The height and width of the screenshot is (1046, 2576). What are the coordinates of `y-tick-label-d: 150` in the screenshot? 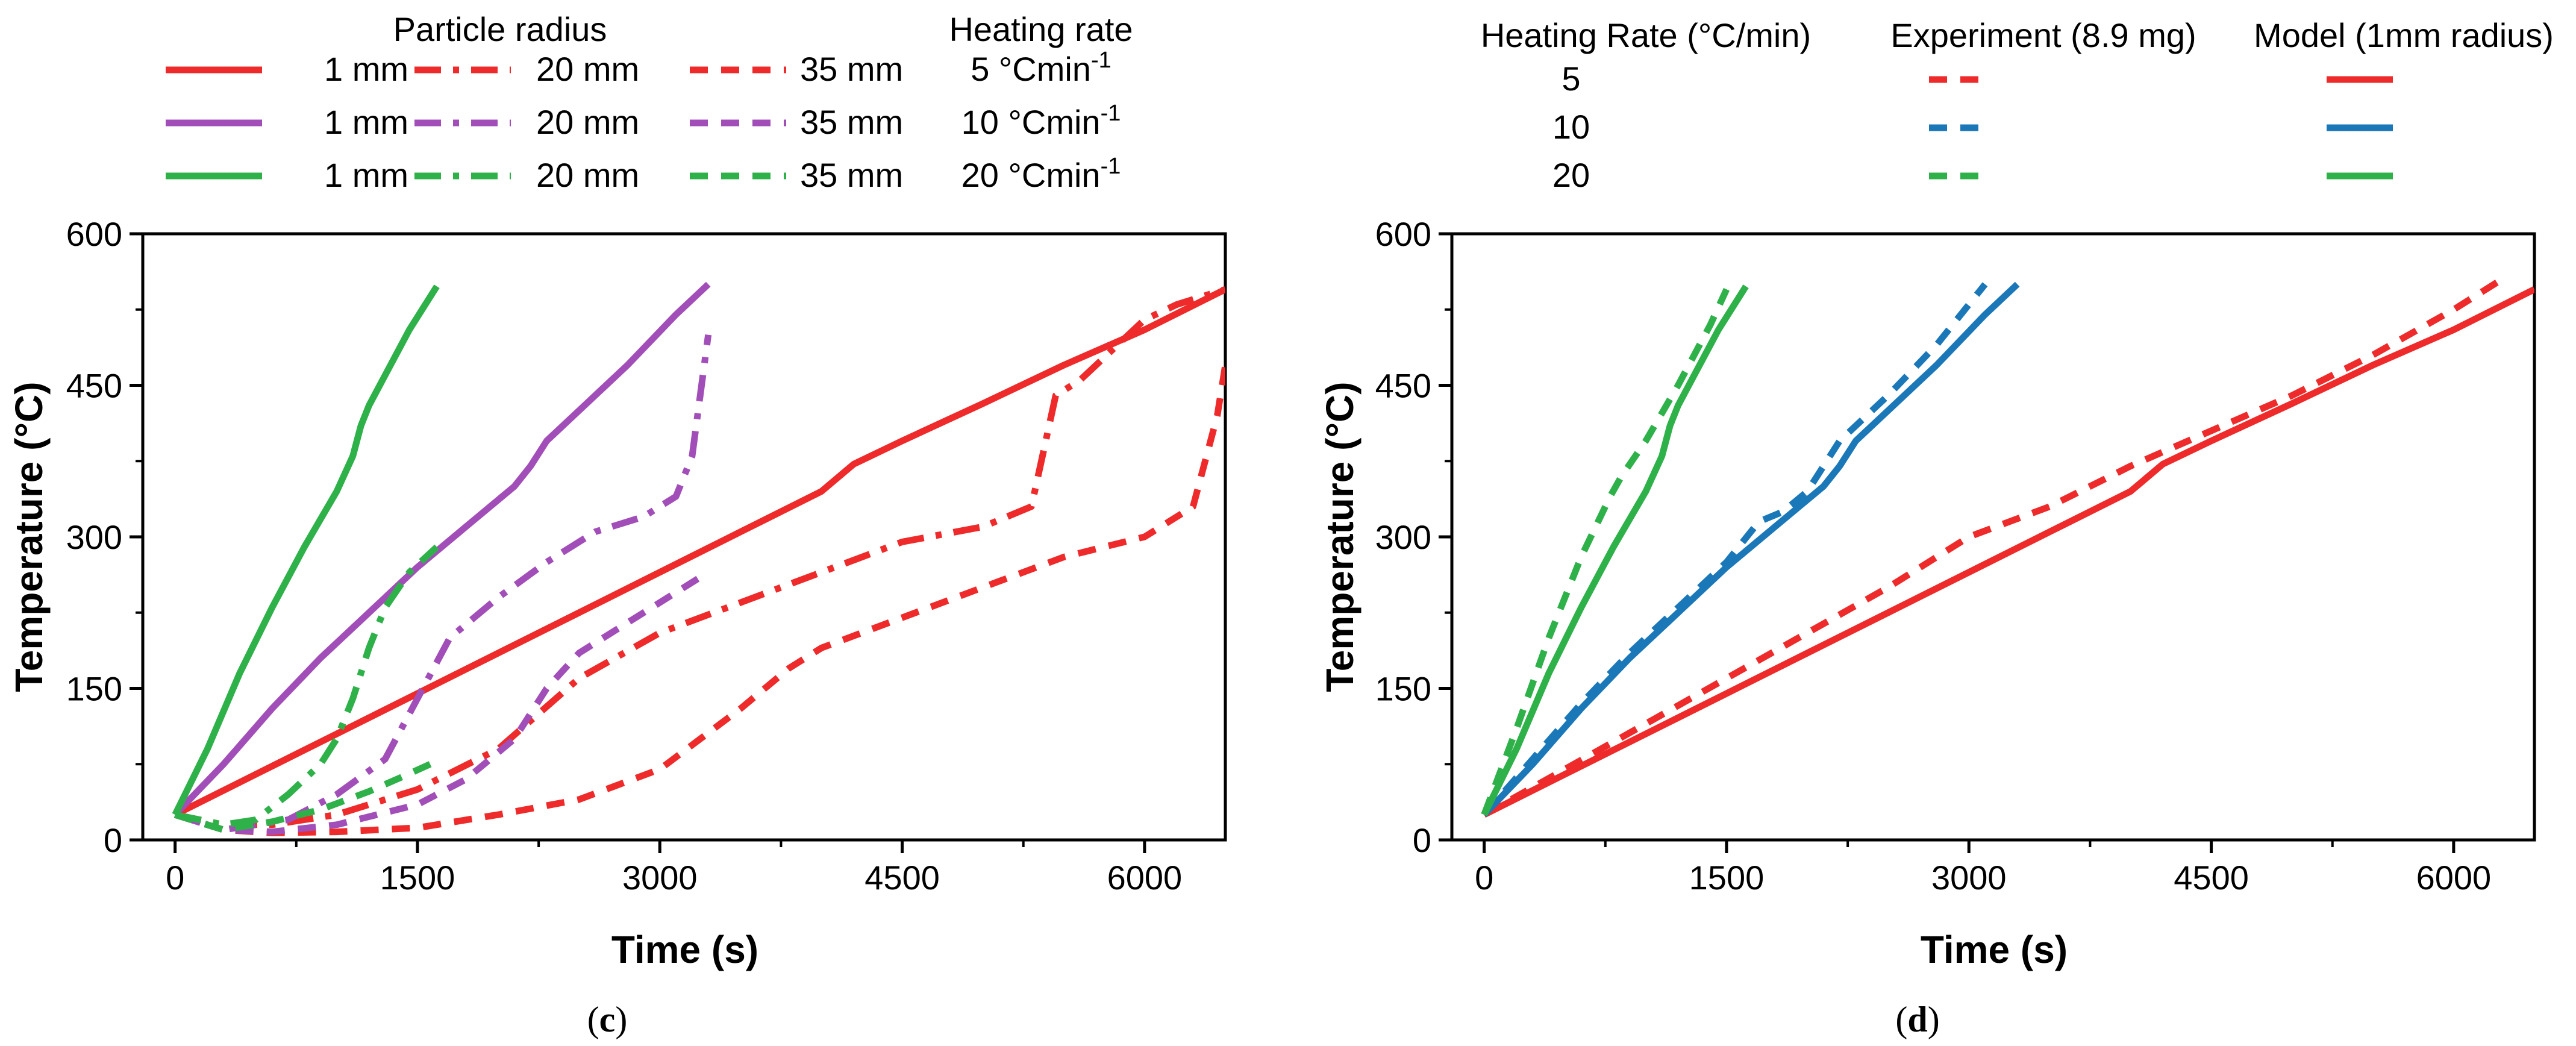 It's located at (1403, 689).